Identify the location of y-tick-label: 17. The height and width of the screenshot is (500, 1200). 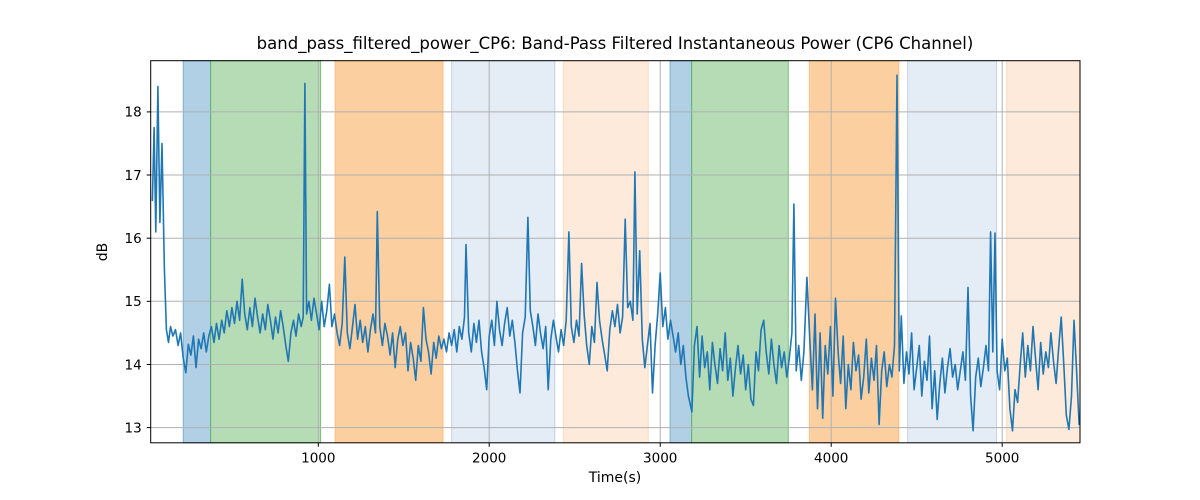
(133, 176).